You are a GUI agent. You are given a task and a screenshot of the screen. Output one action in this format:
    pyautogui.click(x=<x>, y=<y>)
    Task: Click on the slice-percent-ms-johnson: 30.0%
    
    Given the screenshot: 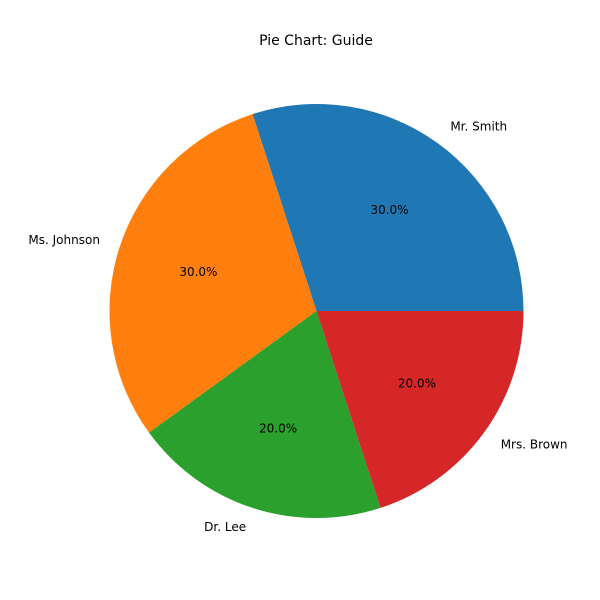 What is the action you would take?
    pyautogui.click(x=198, y=272)
    